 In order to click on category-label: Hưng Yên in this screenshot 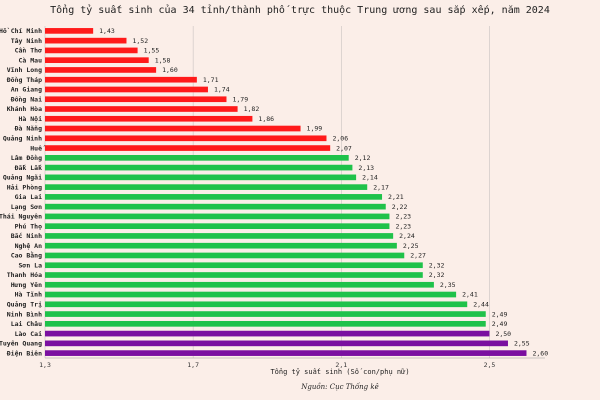, I will do `click(26, 285)`.